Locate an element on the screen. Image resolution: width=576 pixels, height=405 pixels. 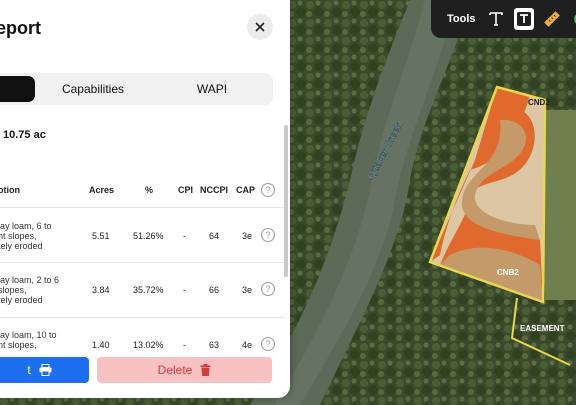
row-cap: 4e is located at coordinates (247, 345).